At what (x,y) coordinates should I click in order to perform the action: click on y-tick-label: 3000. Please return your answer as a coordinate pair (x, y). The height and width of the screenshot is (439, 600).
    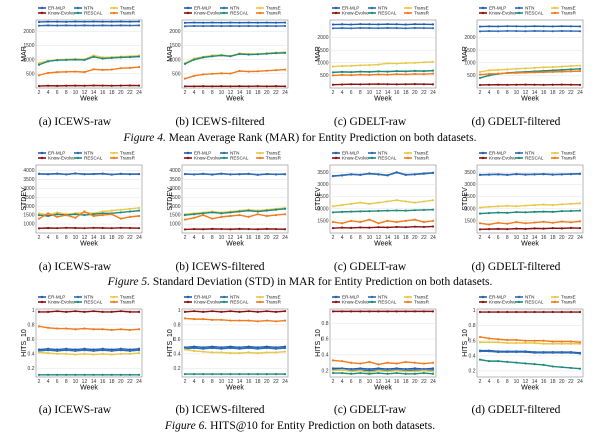
    Looking at the image, I should click on (469, 185).